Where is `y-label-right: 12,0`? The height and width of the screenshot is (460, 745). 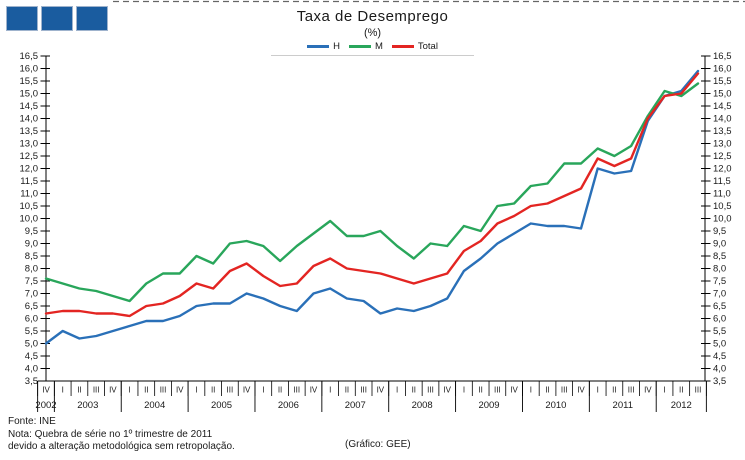
y-label-right: 12,0 is located at coordinates (722, 169).